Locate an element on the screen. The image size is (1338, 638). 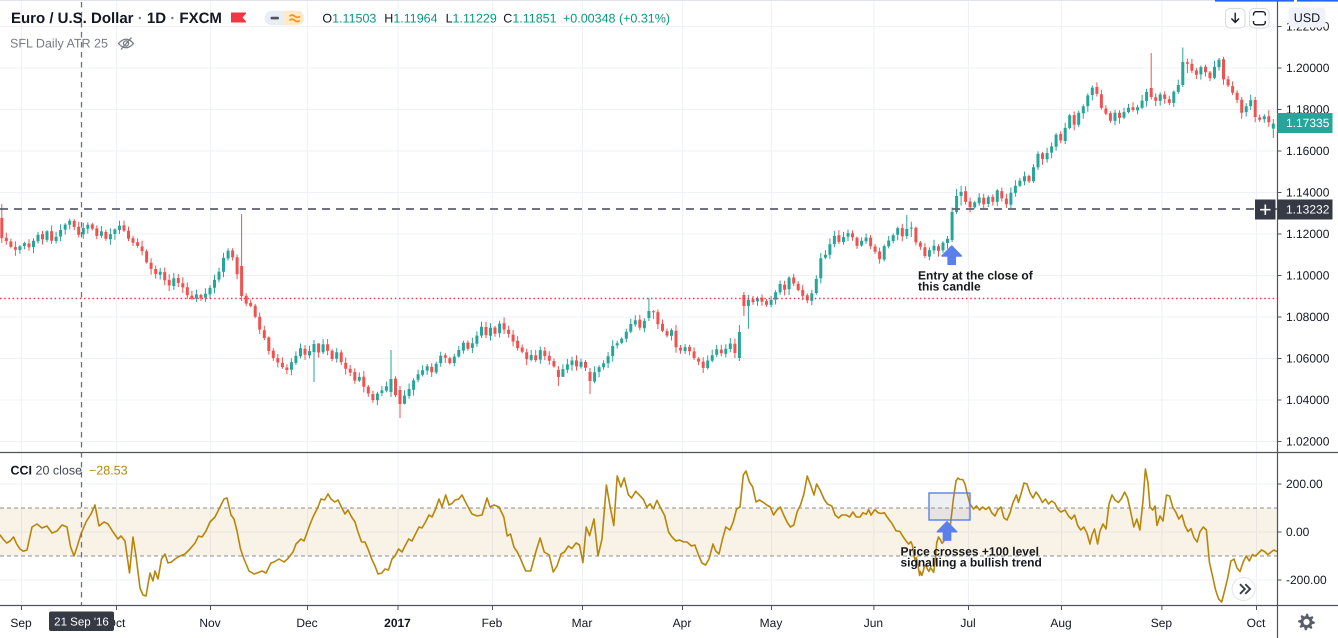
svg-text: 1.12000 is located at coordinates (1308, 234).